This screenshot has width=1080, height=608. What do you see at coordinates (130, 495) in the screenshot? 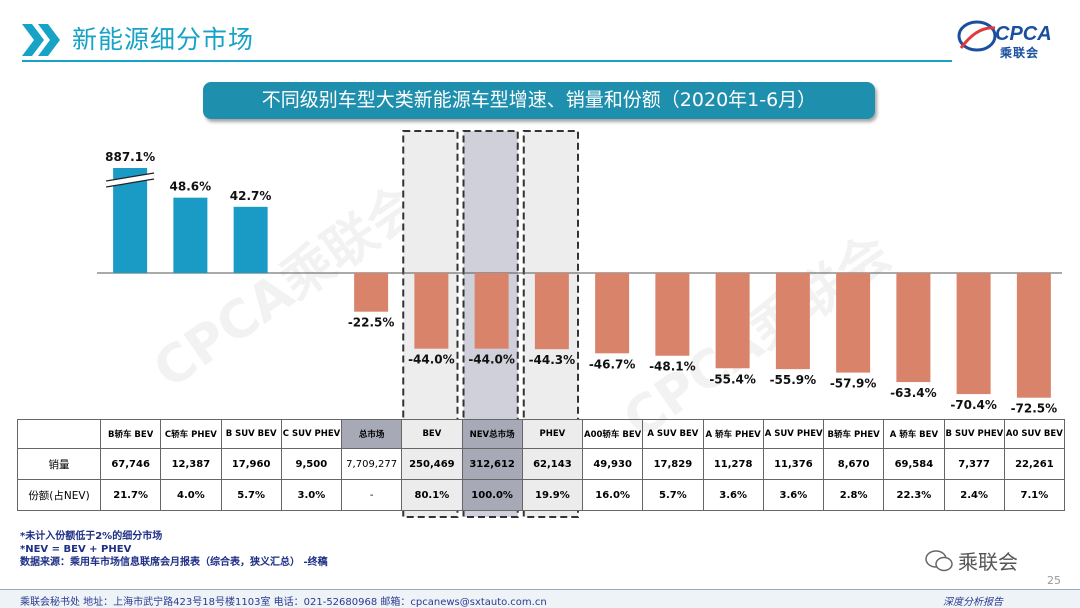
I see `share-cell-B轿车-BEV: 21.7%` at bounding box center [130, 495].